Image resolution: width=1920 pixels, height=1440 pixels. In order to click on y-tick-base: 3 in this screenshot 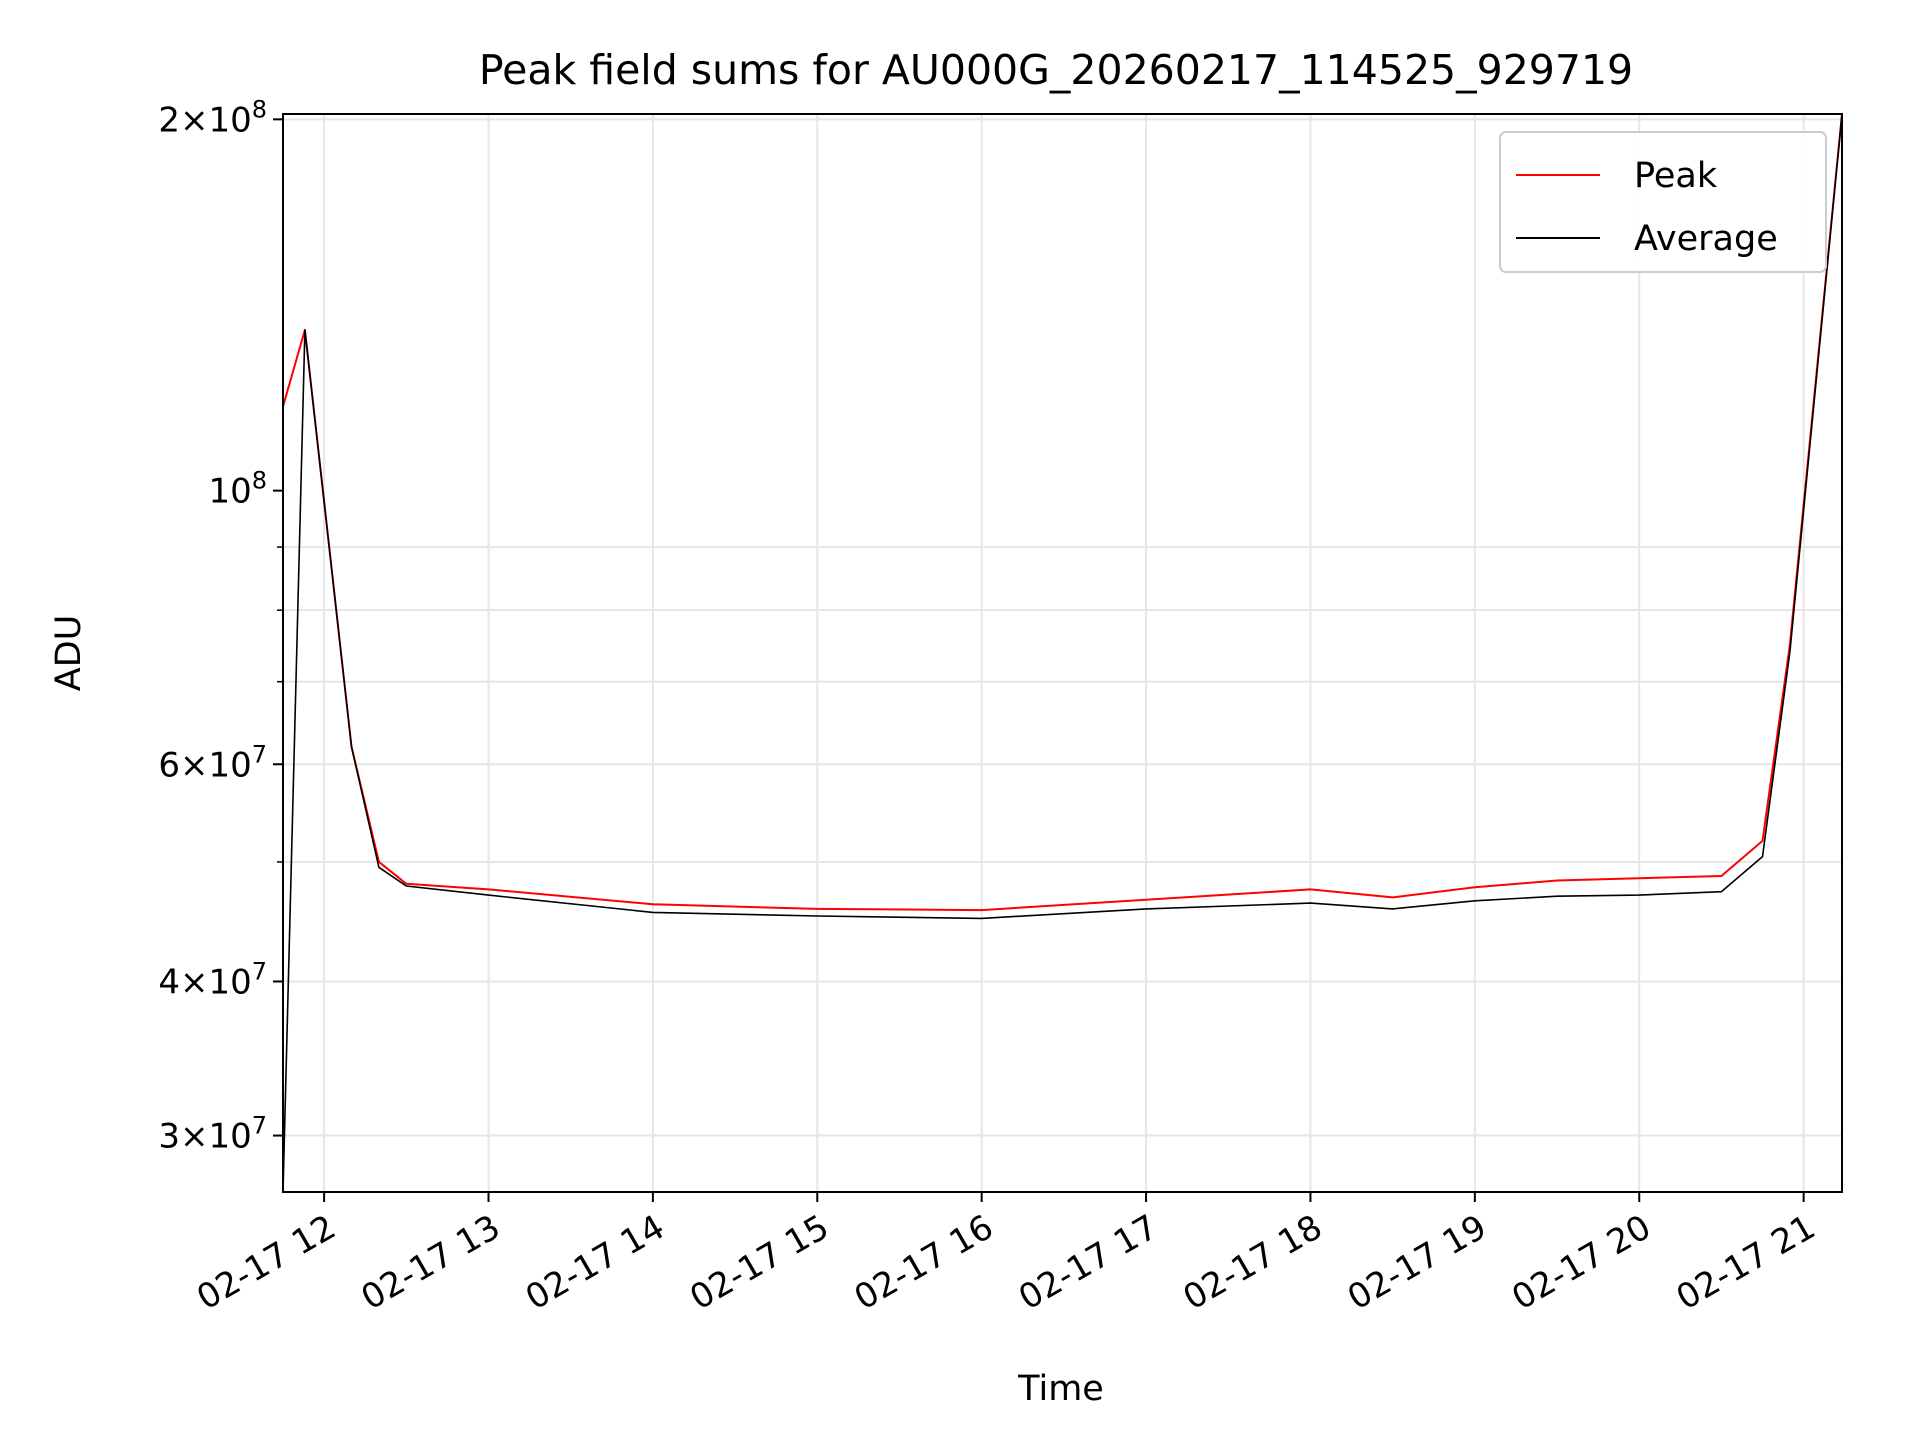, I will do `click(169, 1137)`.